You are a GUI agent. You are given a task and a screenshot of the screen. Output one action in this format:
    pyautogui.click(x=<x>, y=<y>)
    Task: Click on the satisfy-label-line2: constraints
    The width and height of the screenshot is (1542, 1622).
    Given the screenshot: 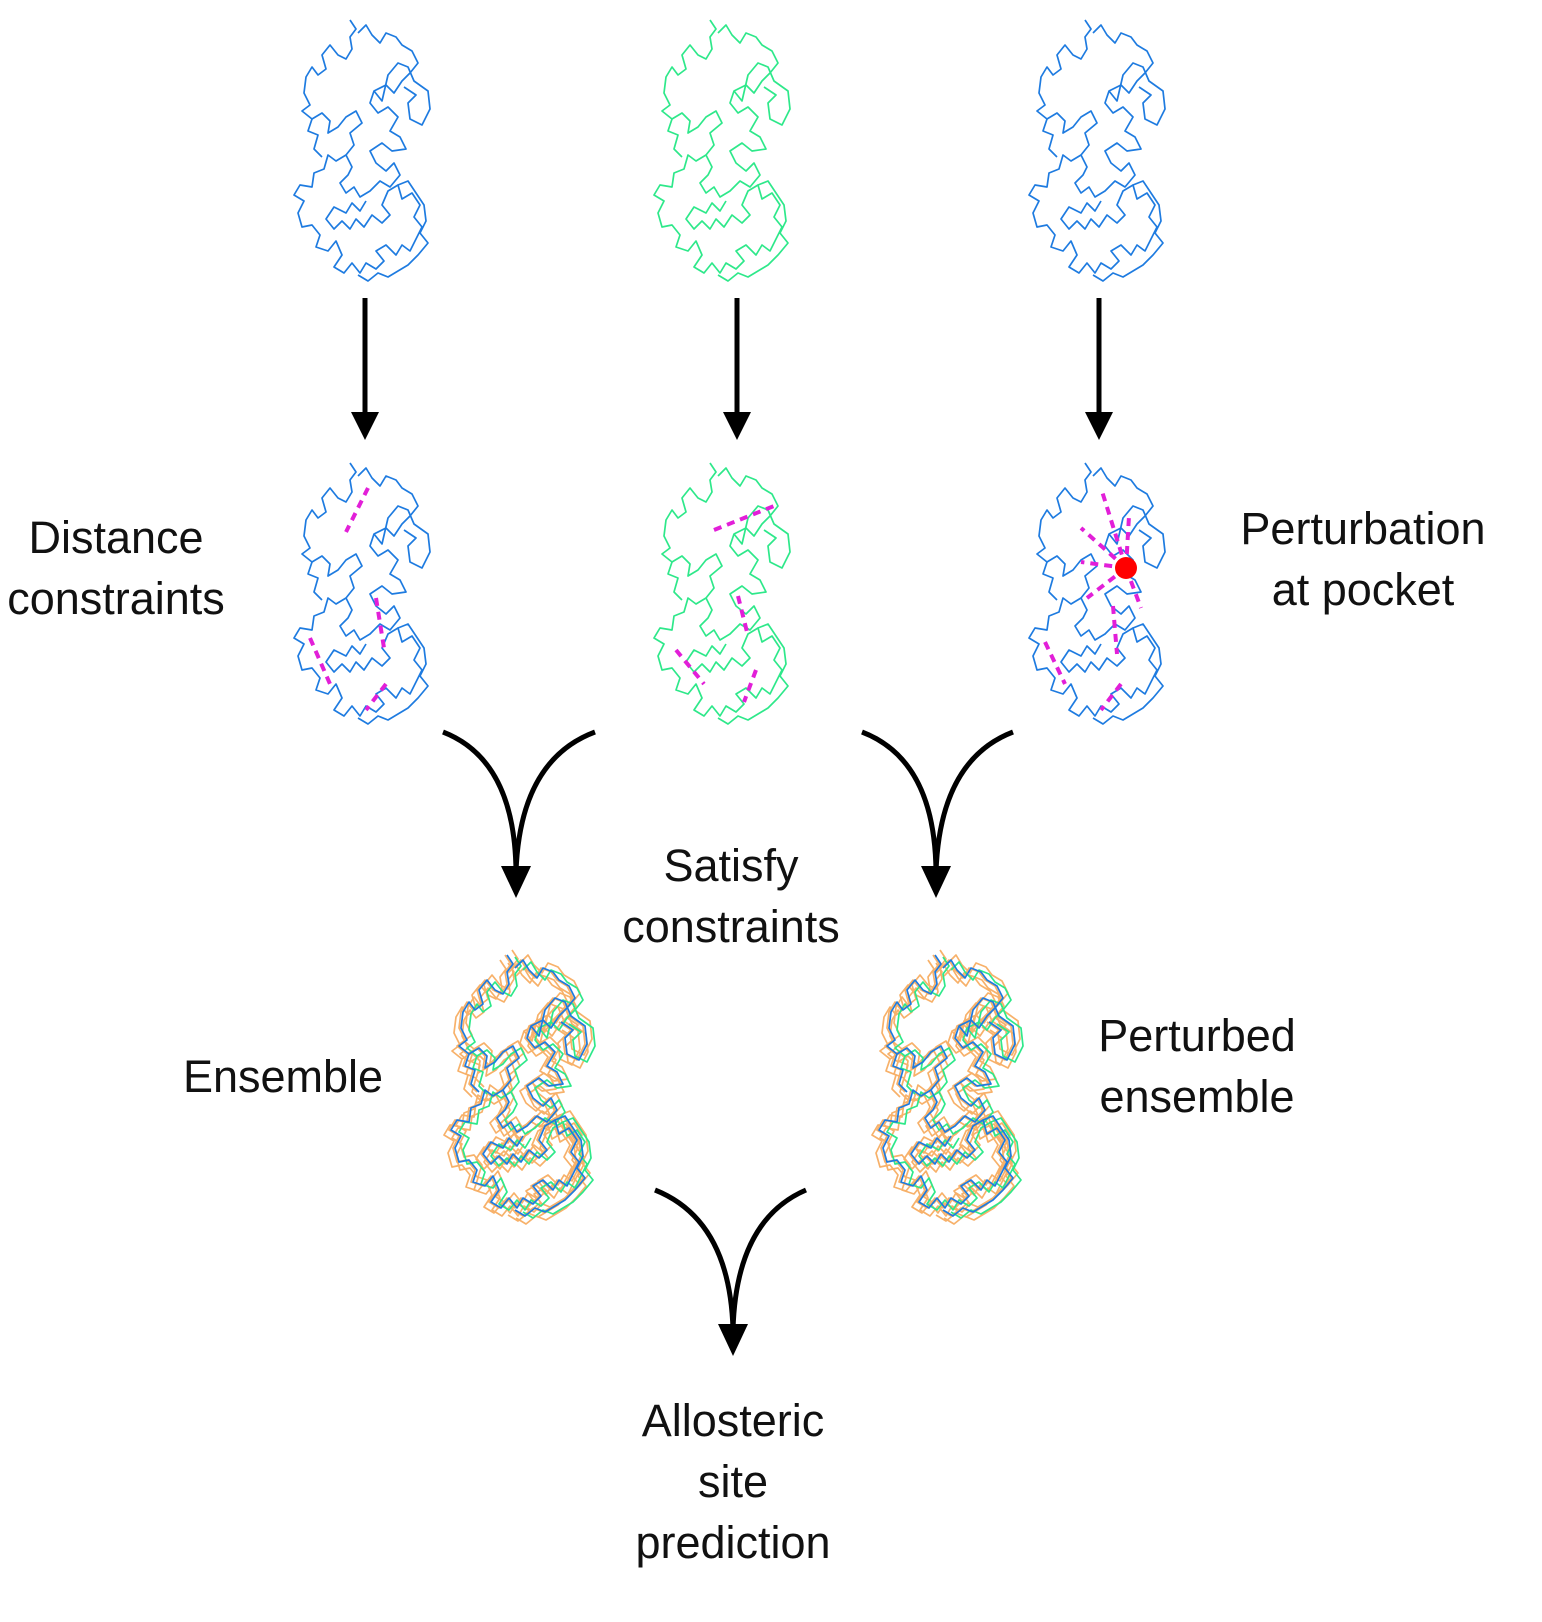 What is the action you would take?
    pyautogui.click(x=731, y=926)
    